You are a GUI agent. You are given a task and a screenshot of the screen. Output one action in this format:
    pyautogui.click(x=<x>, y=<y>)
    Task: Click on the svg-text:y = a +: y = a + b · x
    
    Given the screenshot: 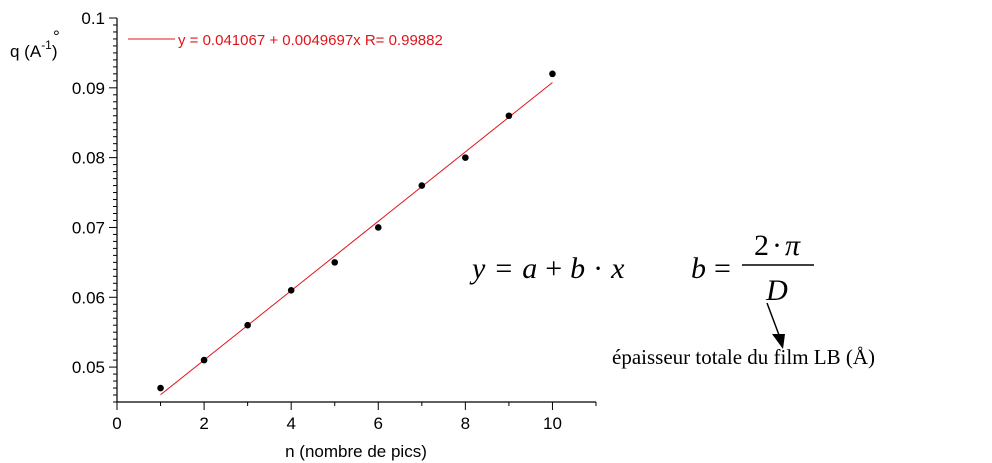 What is the action you would take?
    pyautogui.click(x=547, y=268)
    